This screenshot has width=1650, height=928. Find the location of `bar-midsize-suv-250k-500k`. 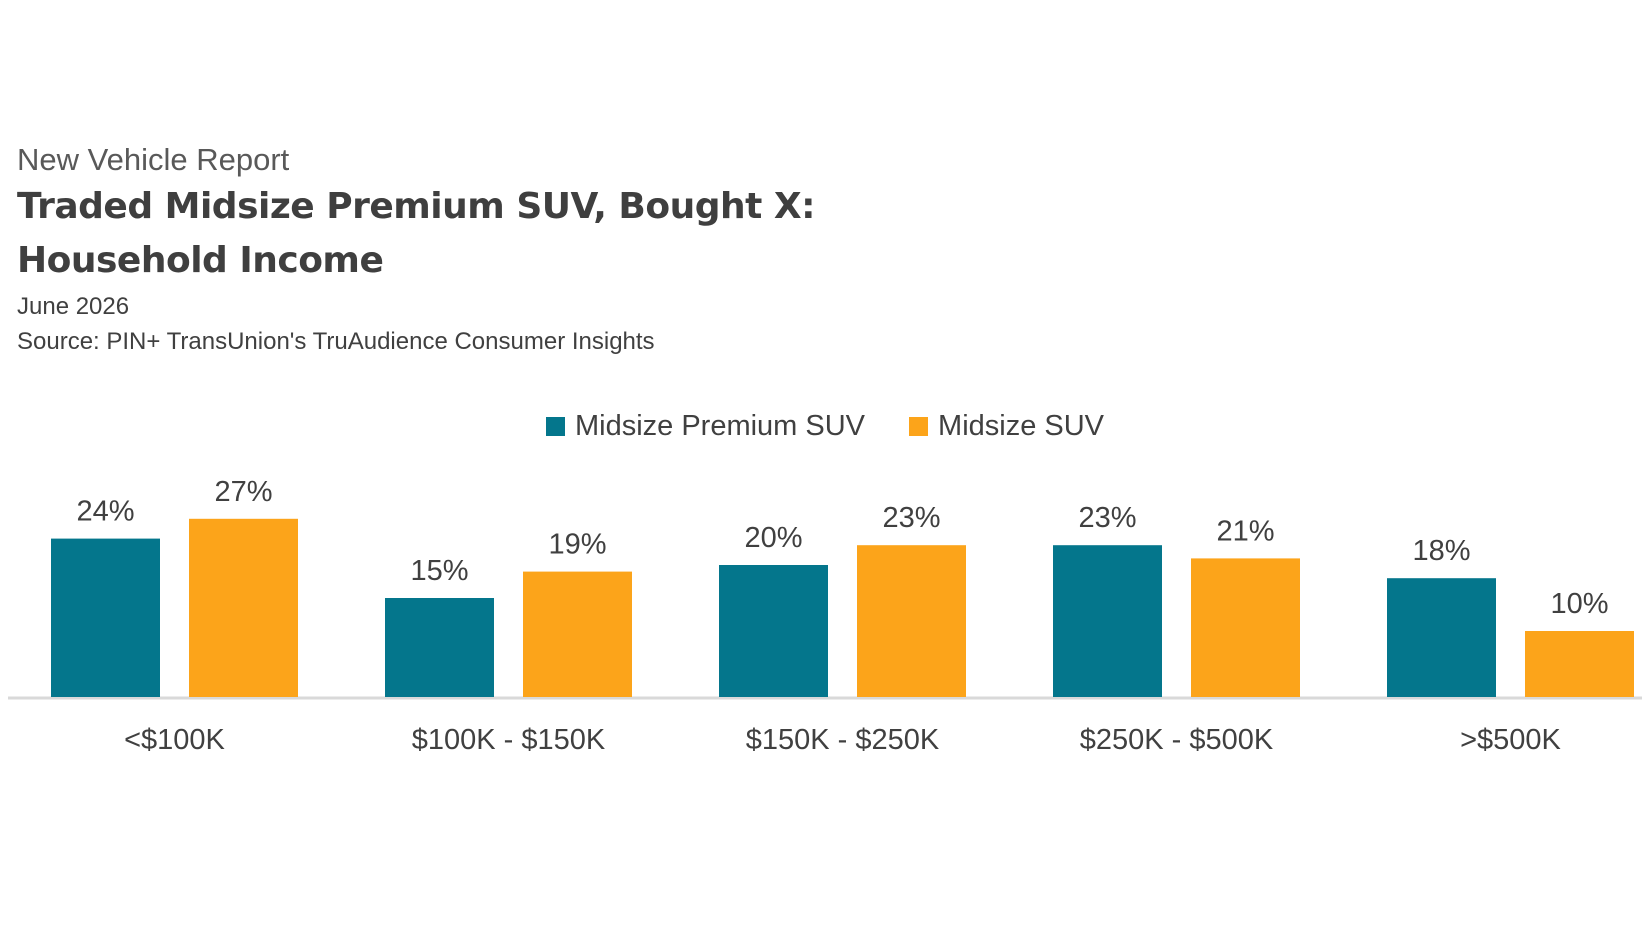

bar-midsize-suv-250k-500k is located at coordinates (1245, 627).